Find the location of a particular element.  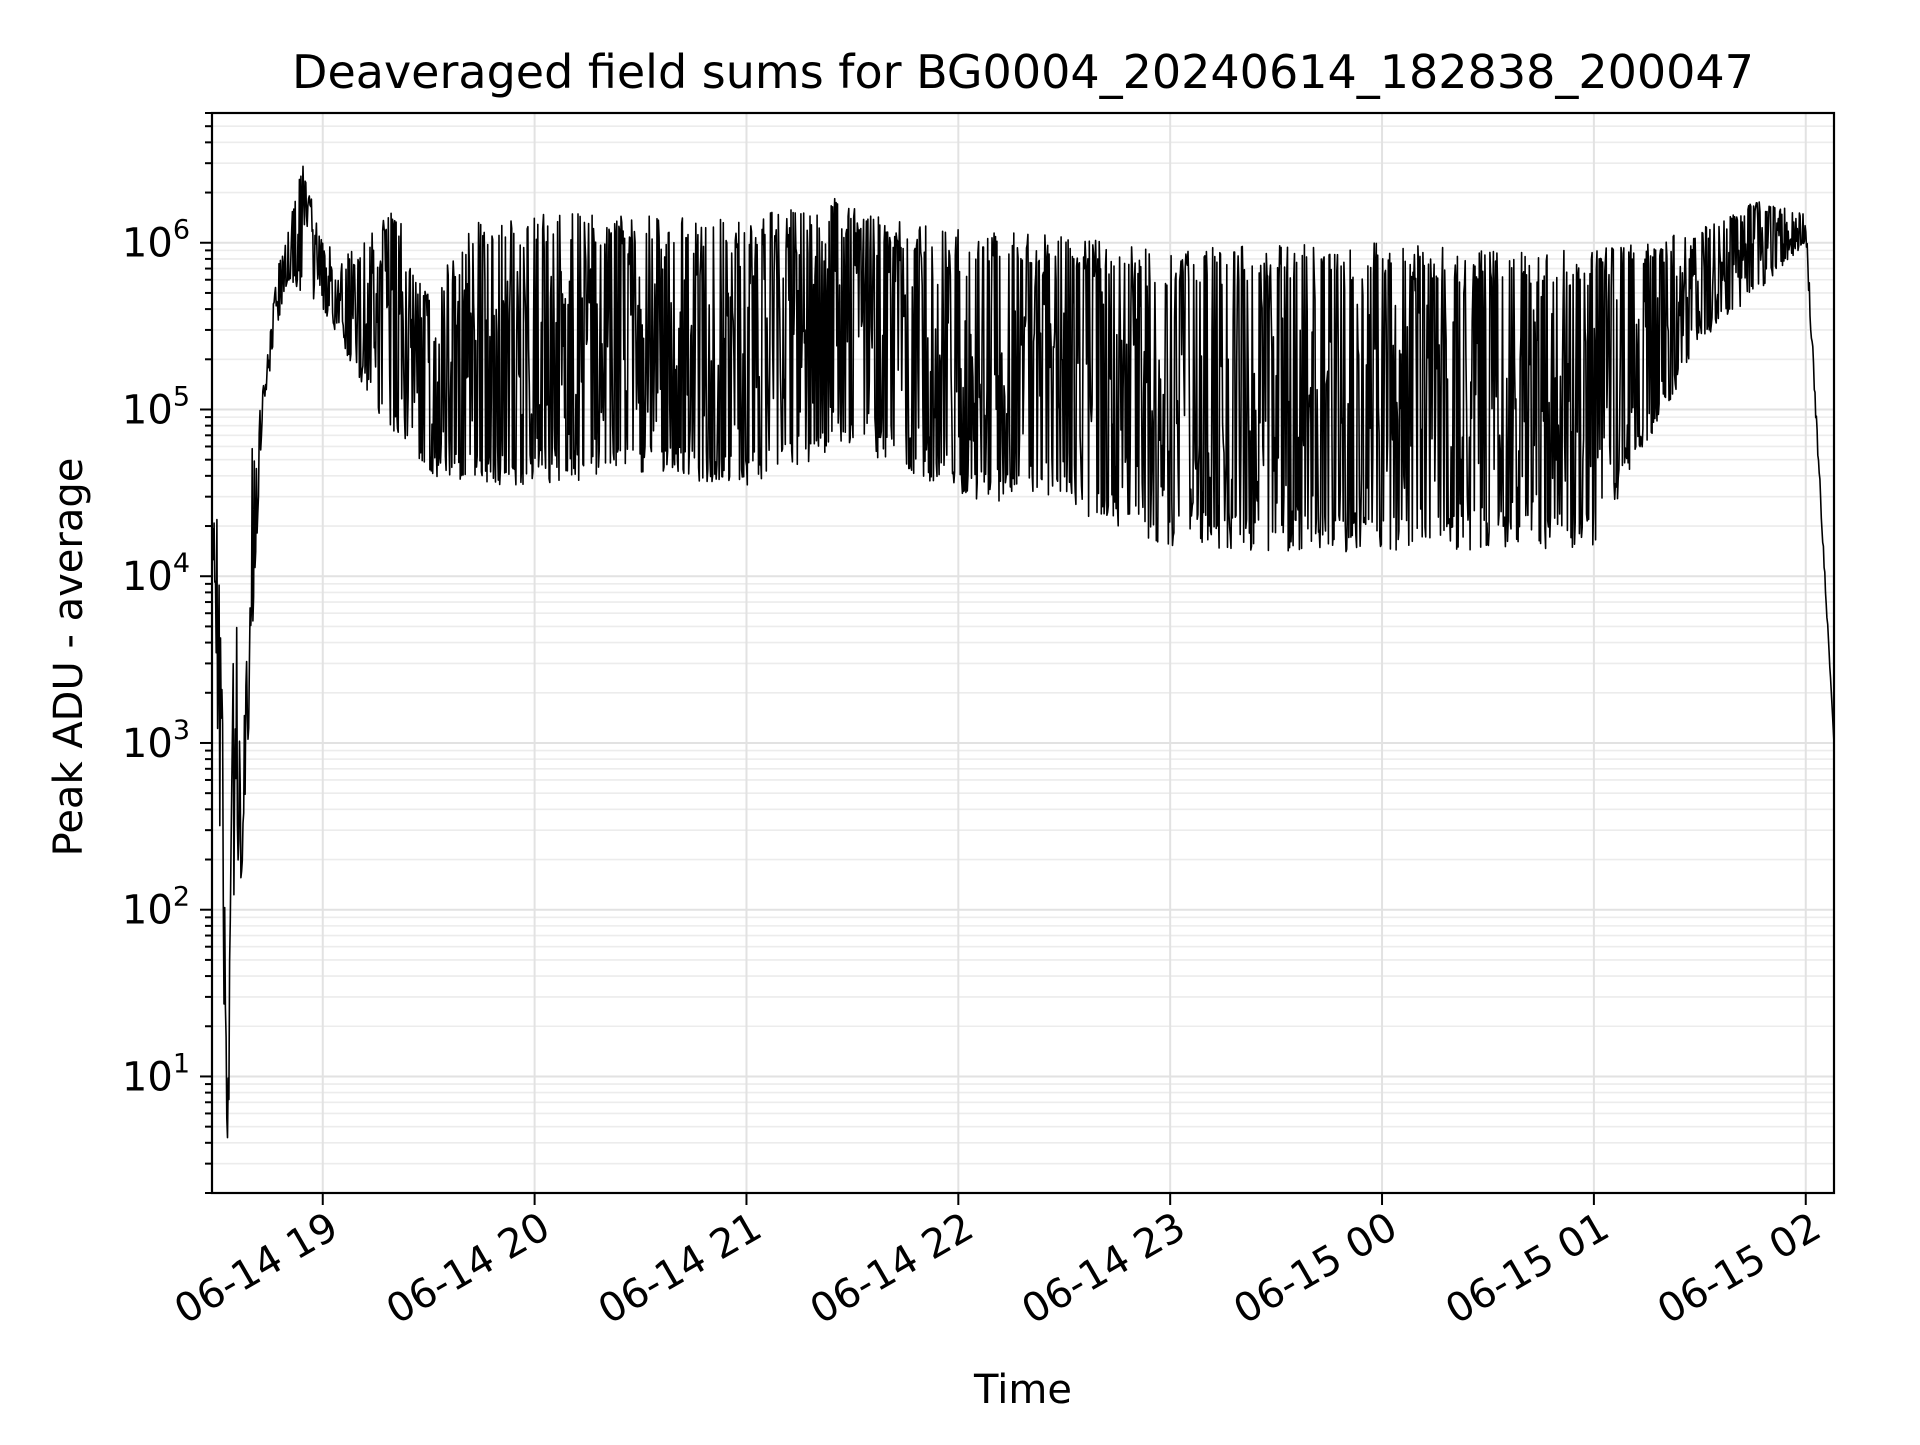

y-tick-label: 10² is located at coordinates (156, 908).